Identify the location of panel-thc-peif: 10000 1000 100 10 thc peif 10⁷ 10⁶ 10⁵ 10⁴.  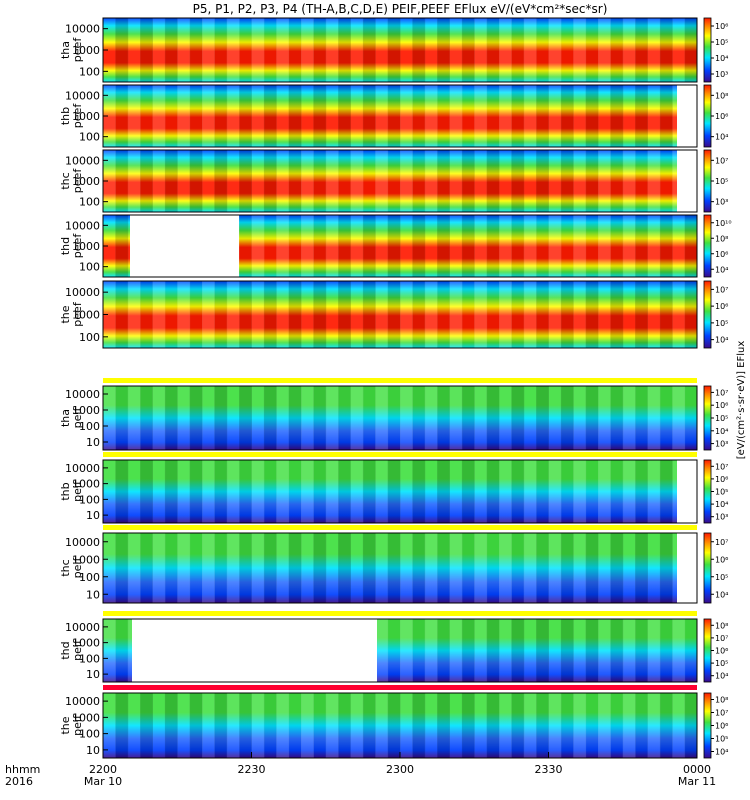
(393, 564).